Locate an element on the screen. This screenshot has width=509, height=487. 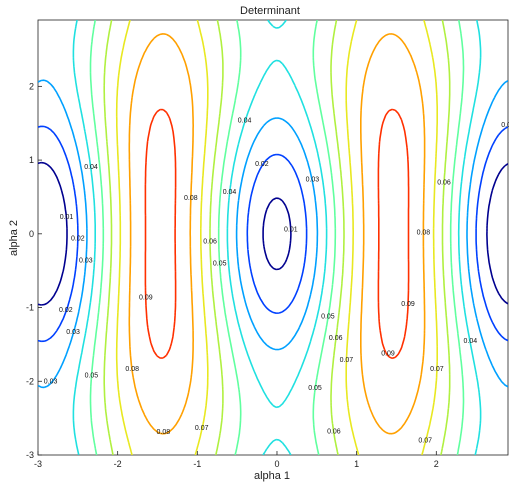
x-axis-label: alpha 1 is located at coordinates (272, 476).